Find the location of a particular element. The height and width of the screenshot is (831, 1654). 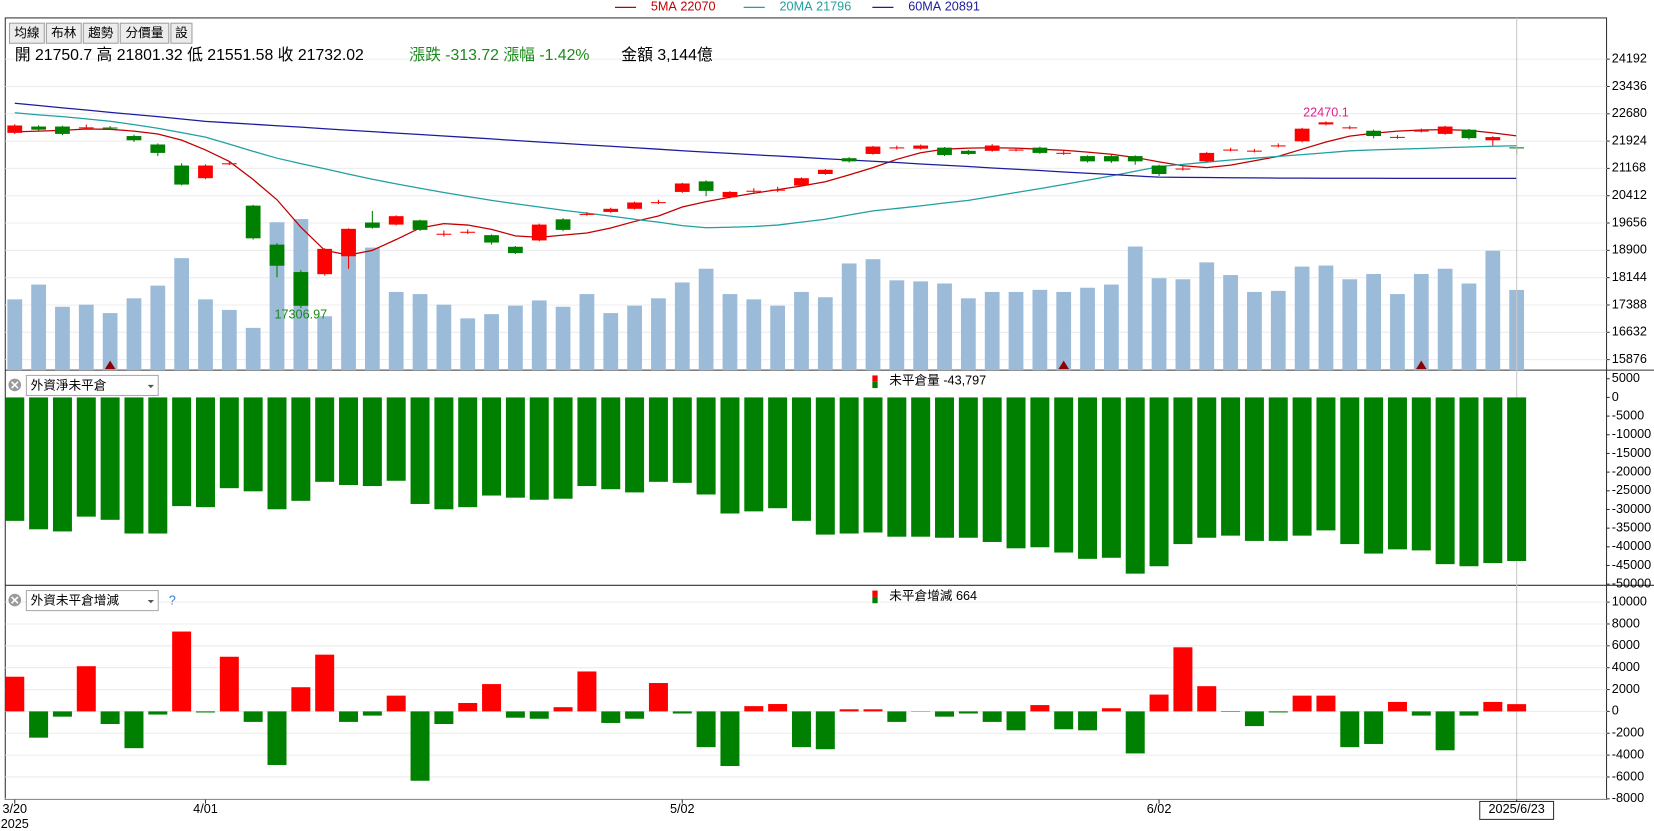

legend-icon-down is located at coordinates (875, 385).